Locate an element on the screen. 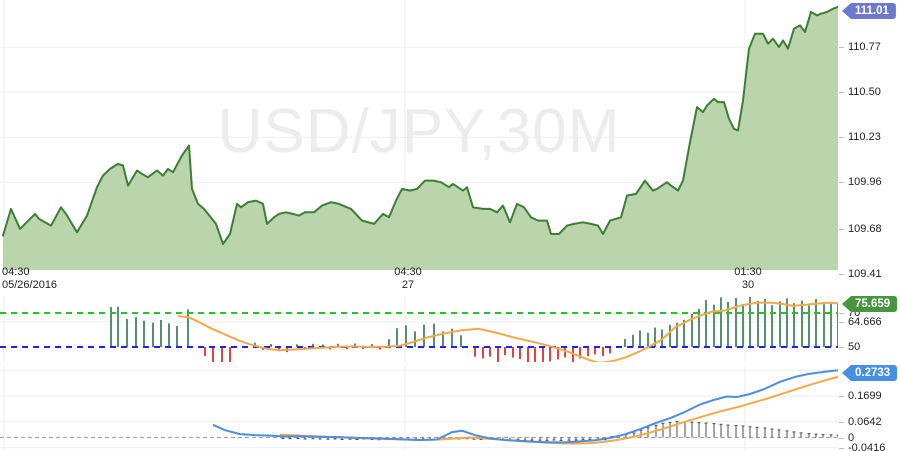 The image size is (900, 451). oscillator-chart is located at coordinates (419, 329).